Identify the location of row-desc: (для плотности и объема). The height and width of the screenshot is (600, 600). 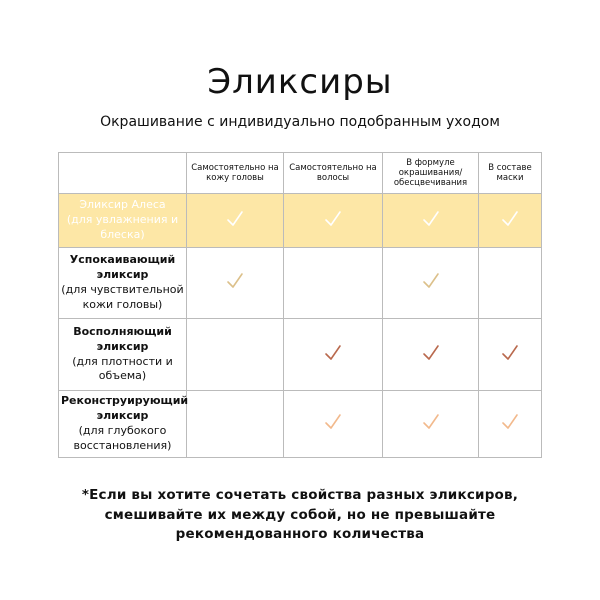
(122, 368).